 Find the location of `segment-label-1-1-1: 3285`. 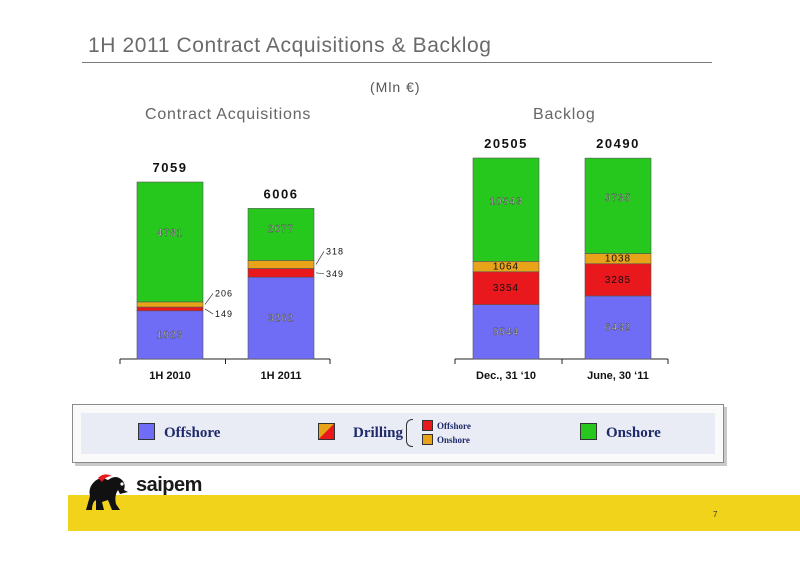

segment-label-1-1-1: 3285 is located at coordinates (618, 280).